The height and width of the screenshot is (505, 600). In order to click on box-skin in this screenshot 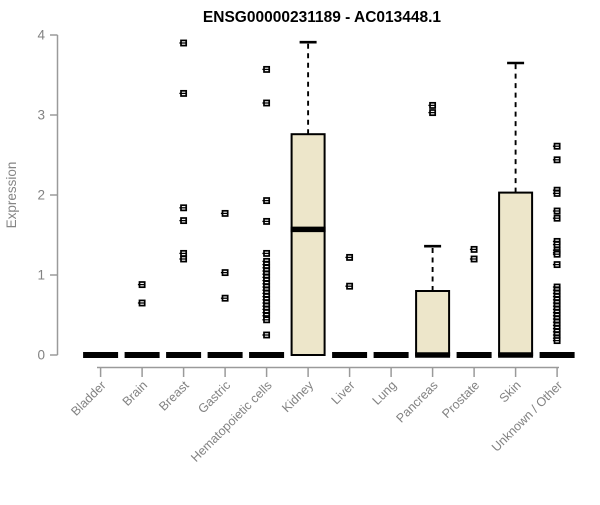, I will do `click(516, 209)`.